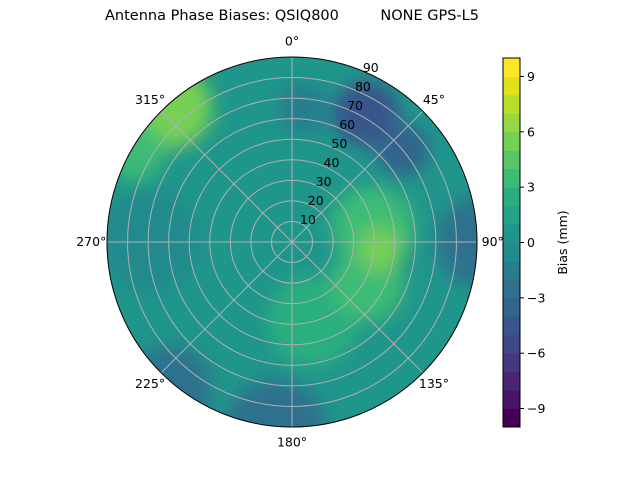 This screenshot has width=640, height=480. Describe the element at coordinates (531, 187) in the screenshot. I see `colorbar-tick-label: 3` at that location.